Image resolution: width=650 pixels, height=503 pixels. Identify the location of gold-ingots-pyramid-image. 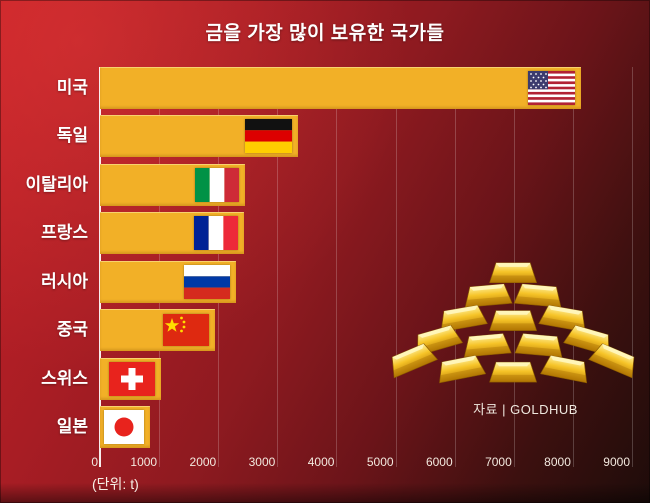
(513, 323).